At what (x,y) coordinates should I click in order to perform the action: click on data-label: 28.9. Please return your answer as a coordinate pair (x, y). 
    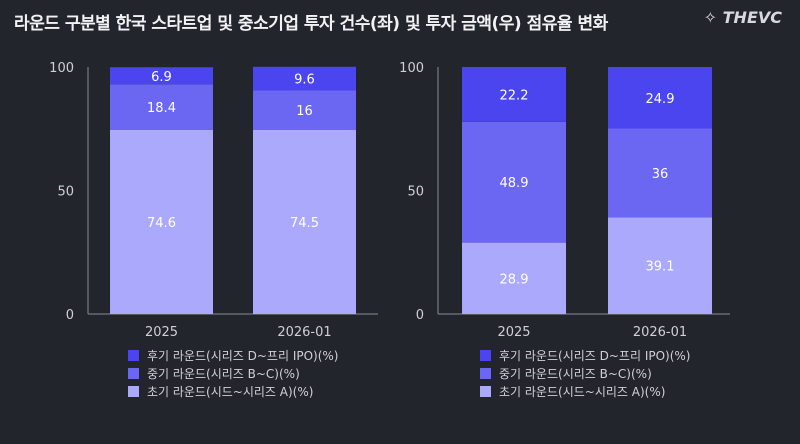
    Looking at the image, I should click on (514, 279).